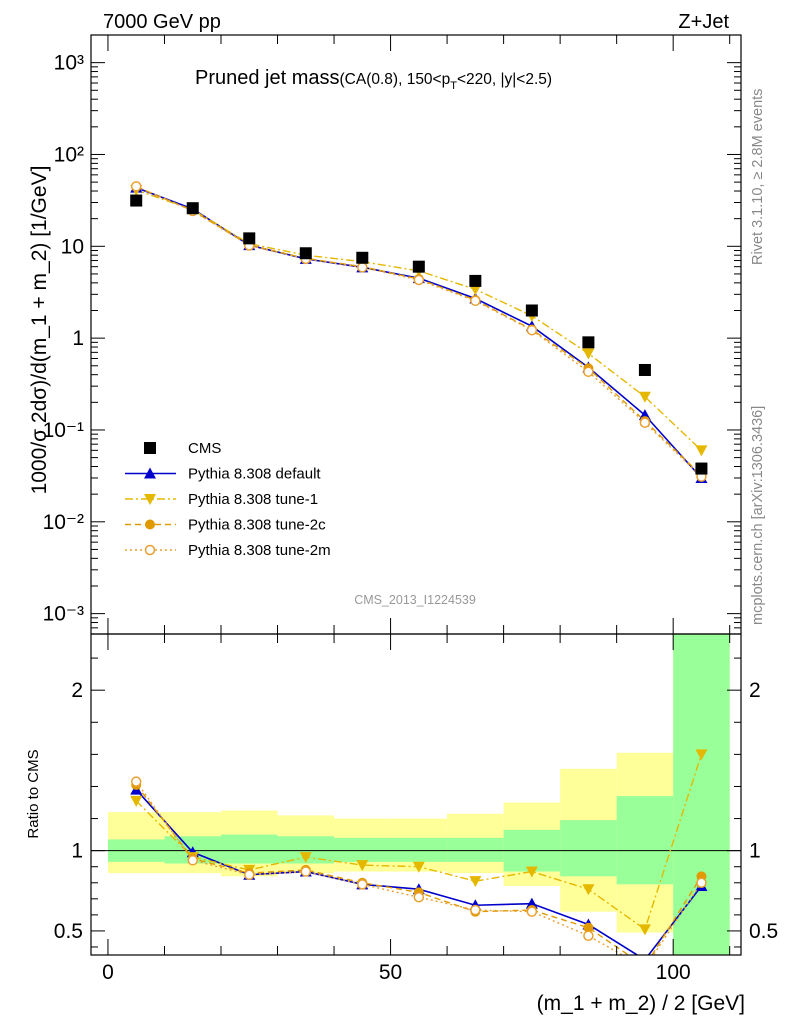 The width and height of the screenshot is (786, 1024). Describe the element at coordinates (588, 927) in the screenshot. I see `ratio-point-tune2c` at that location.